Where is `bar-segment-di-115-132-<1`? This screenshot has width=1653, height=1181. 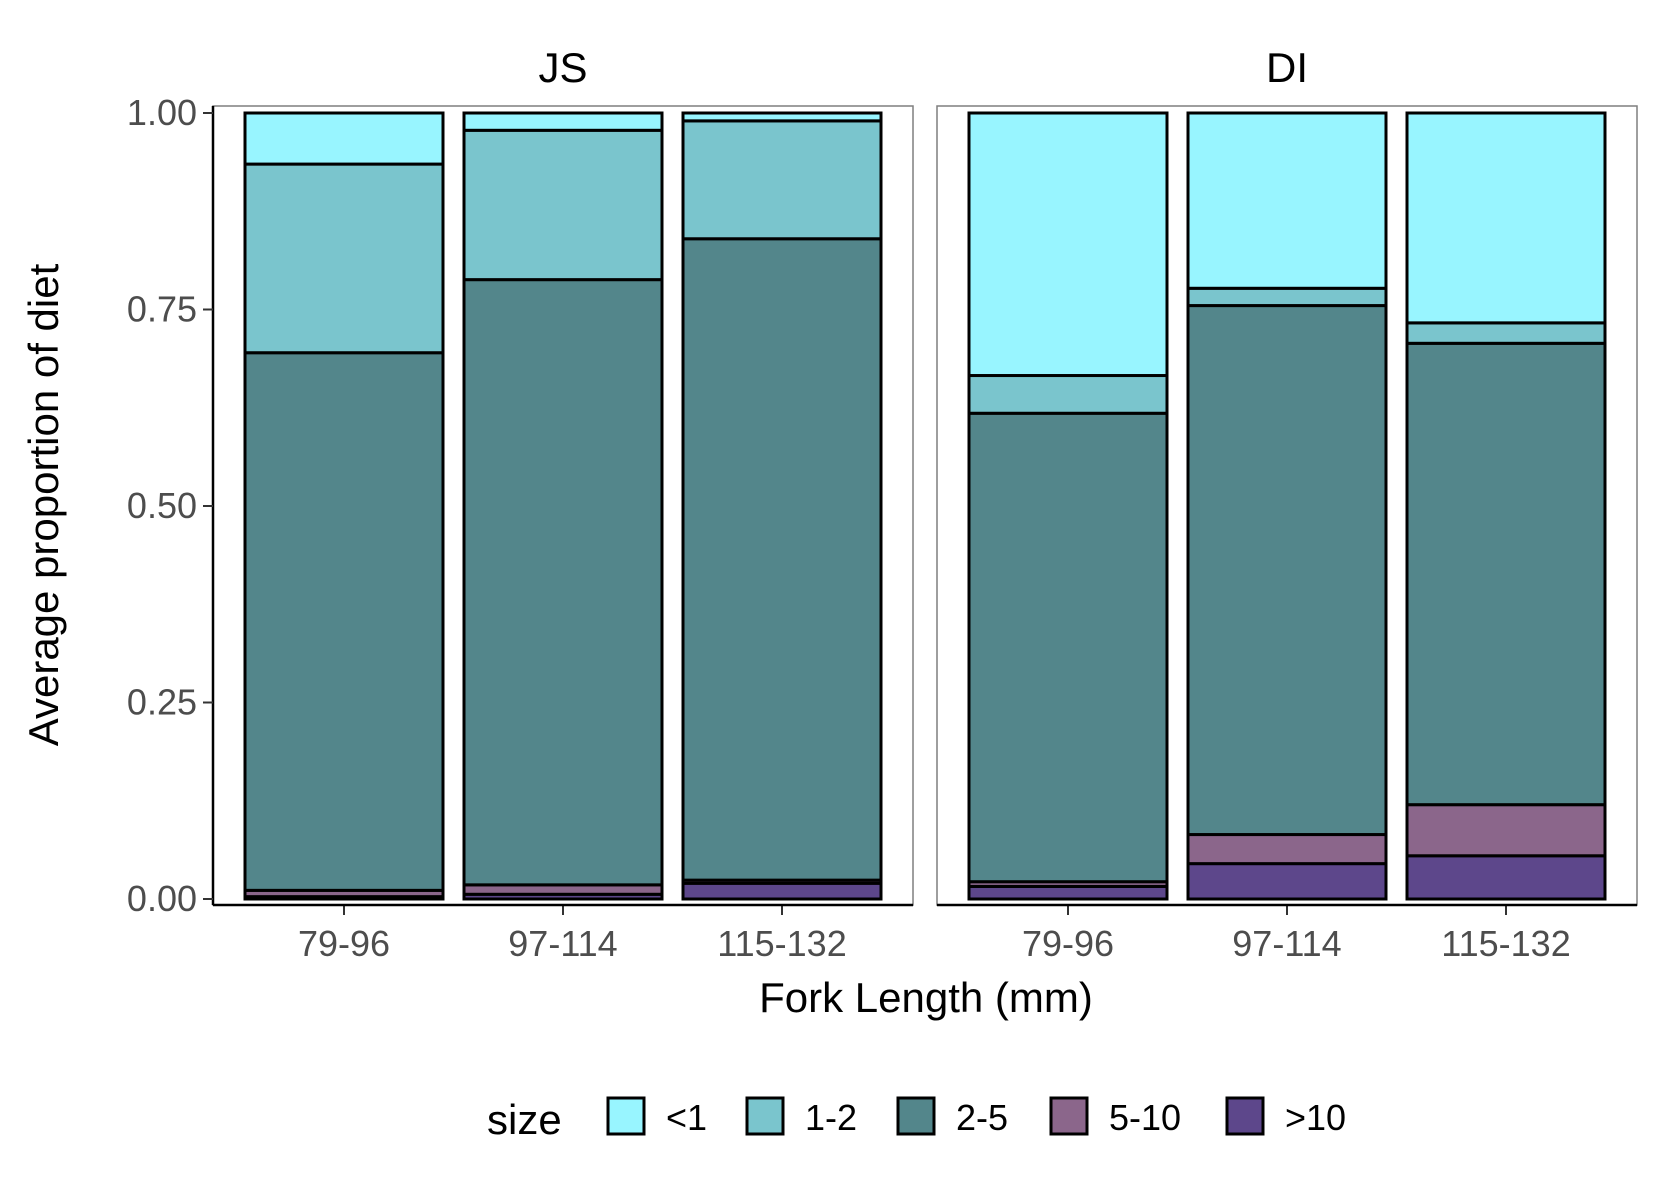 bar-segment-di-115-132-<1 is located at coordinates (1506, 218).